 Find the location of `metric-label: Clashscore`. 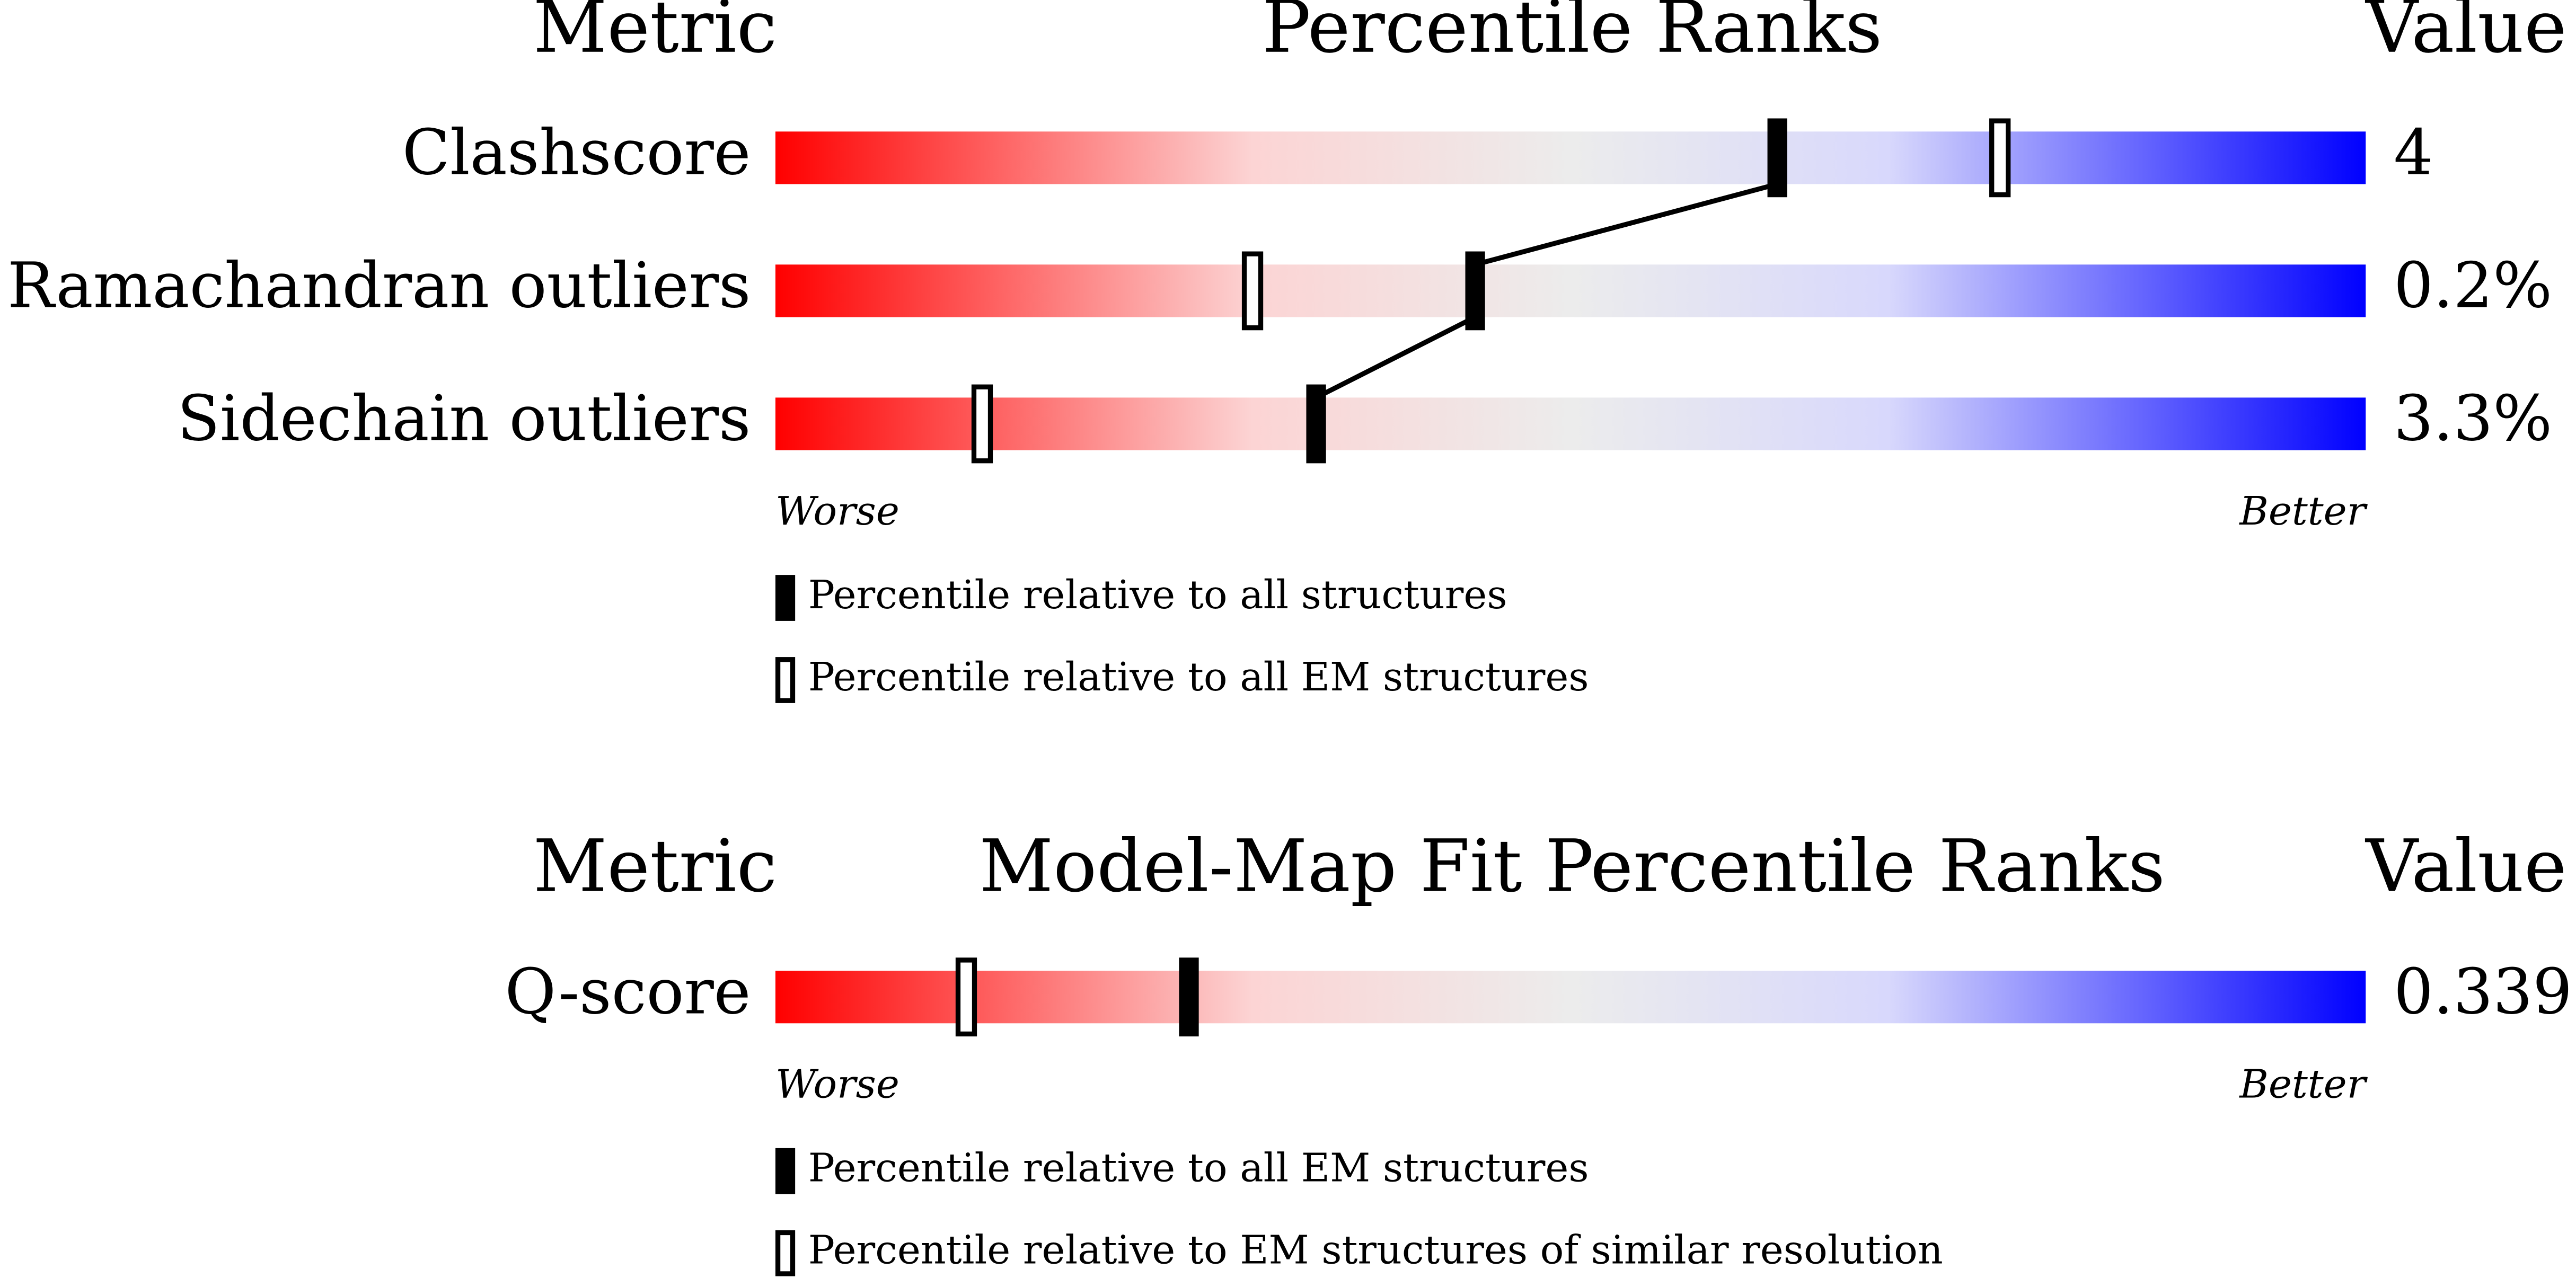

metric-label: Clashscore is located at coordinates (576, 152).